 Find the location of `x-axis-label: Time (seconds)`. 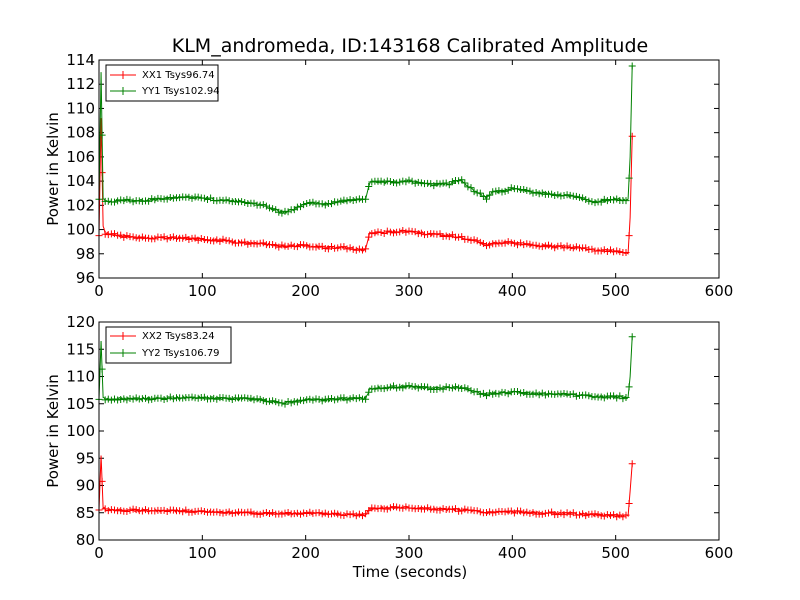

x-axis-label: Time (seconds) is located at coordinates (410, 572).